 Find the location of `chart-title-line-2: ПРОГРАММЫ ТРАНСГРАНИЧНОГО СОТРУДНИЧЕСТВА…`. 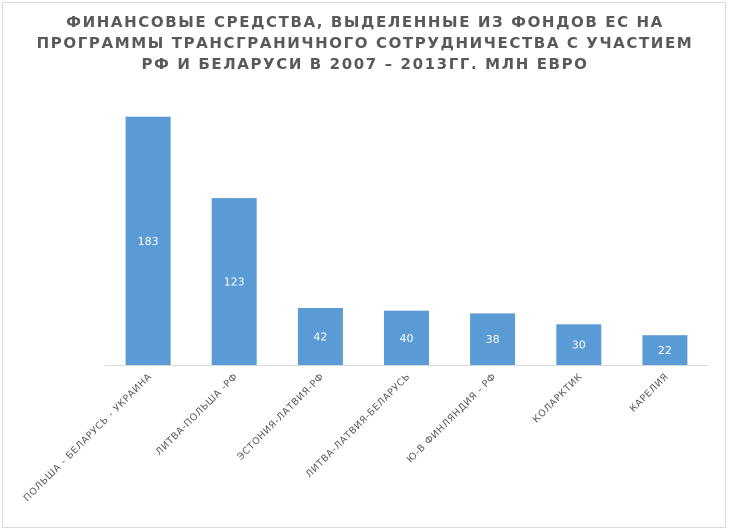

chart-title-line-2: ПРОГРАММЫ ТРАНСГРАНИЧНОГО СОТРУДНИЧЕСТВА… is located at coordinates (365, 43).